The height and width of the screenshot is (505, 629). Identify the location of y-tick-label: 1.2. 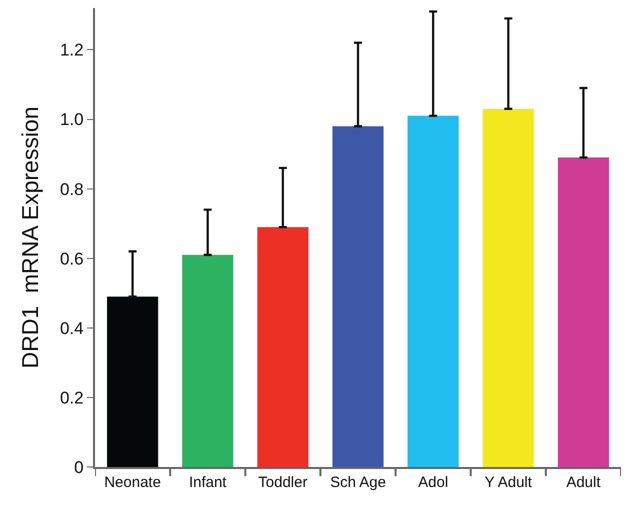
(72, 50).